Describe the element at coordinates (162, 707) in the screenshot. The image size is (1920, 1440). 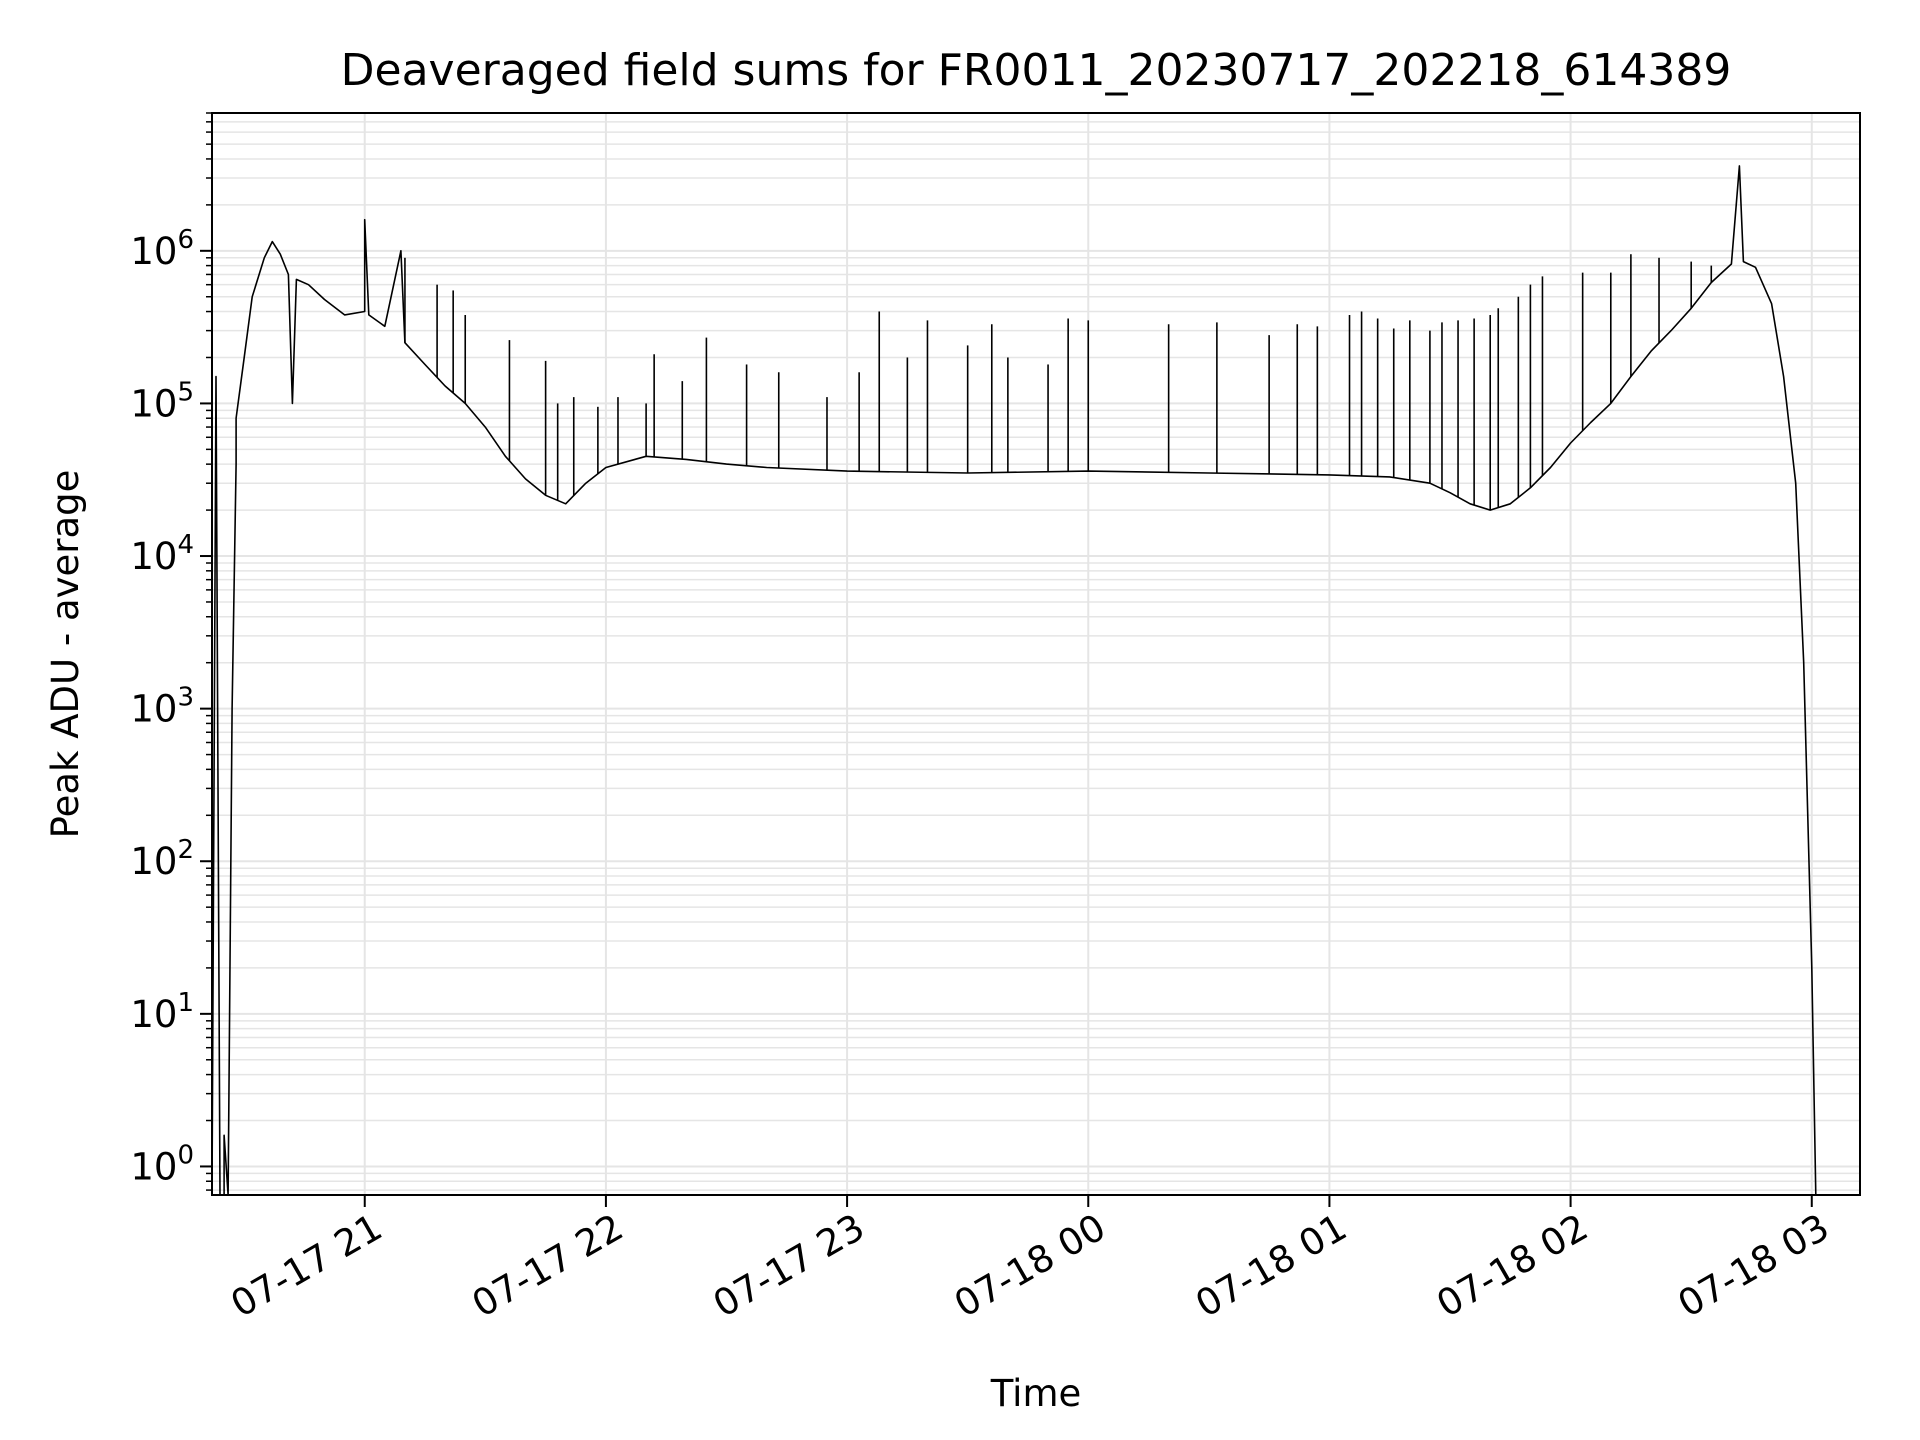
I see `y-tick-label: 103` at that location.